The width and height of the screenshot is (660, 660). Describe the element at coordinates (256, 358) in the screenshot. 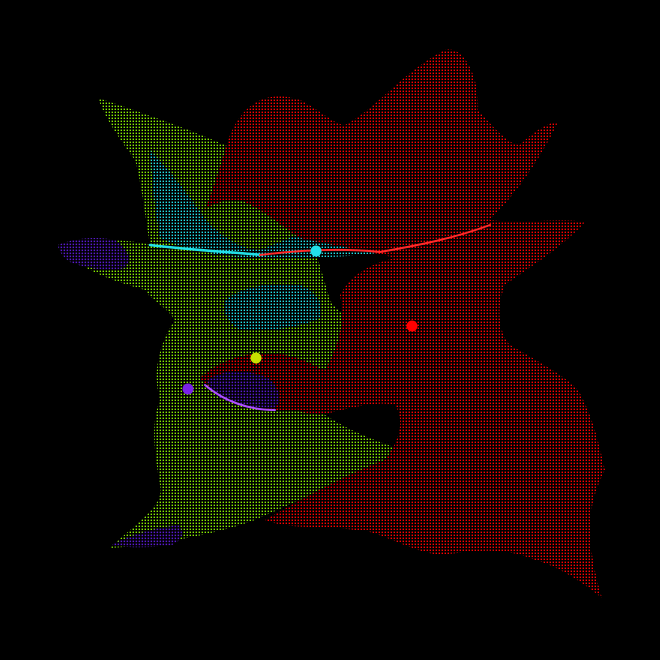

I see `yellow-marker` at that location.